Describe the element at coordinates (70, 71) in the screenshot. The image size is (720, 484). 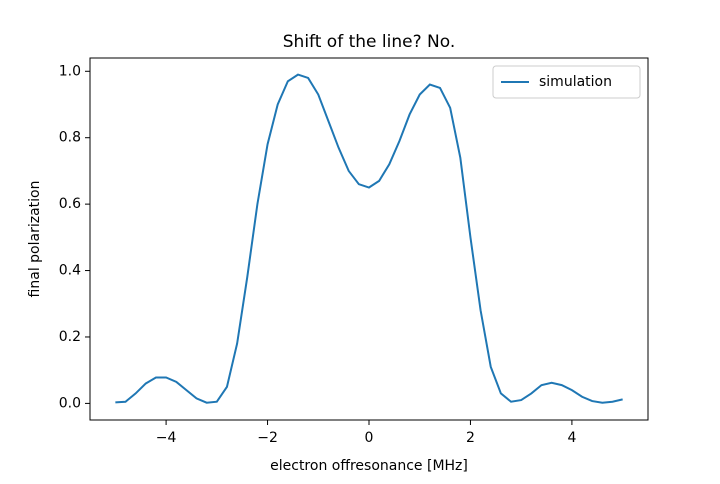
I see `y-tick-label: 1.0` at that location.